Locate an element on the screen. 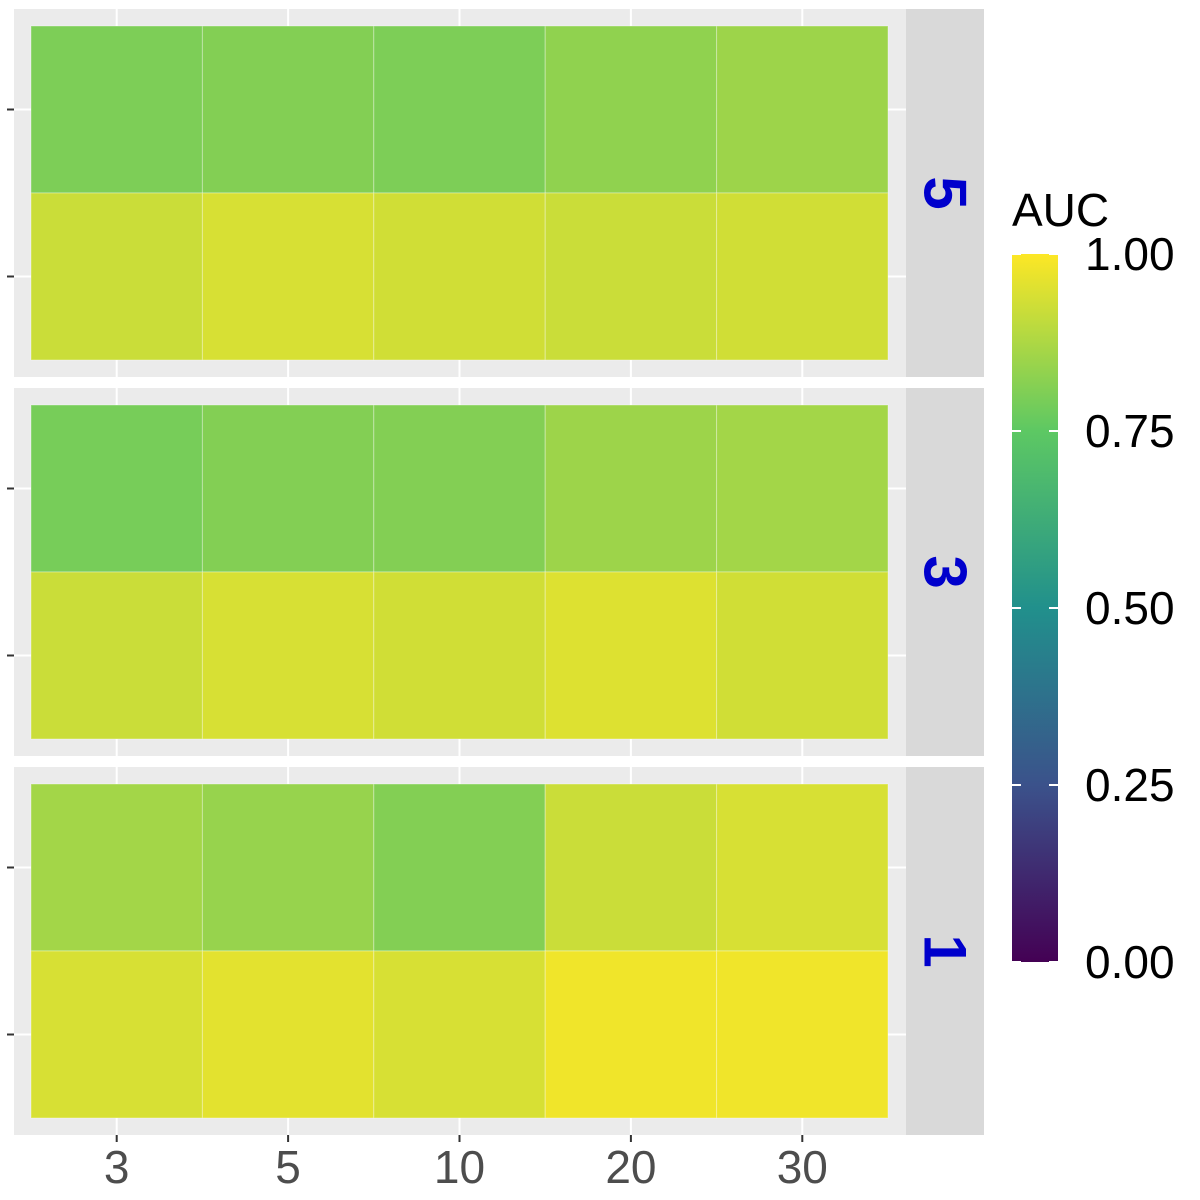 The image size is (1200, 1200). x-axis: 3 5 10 20 30 is located at coordinates (466, 1164).